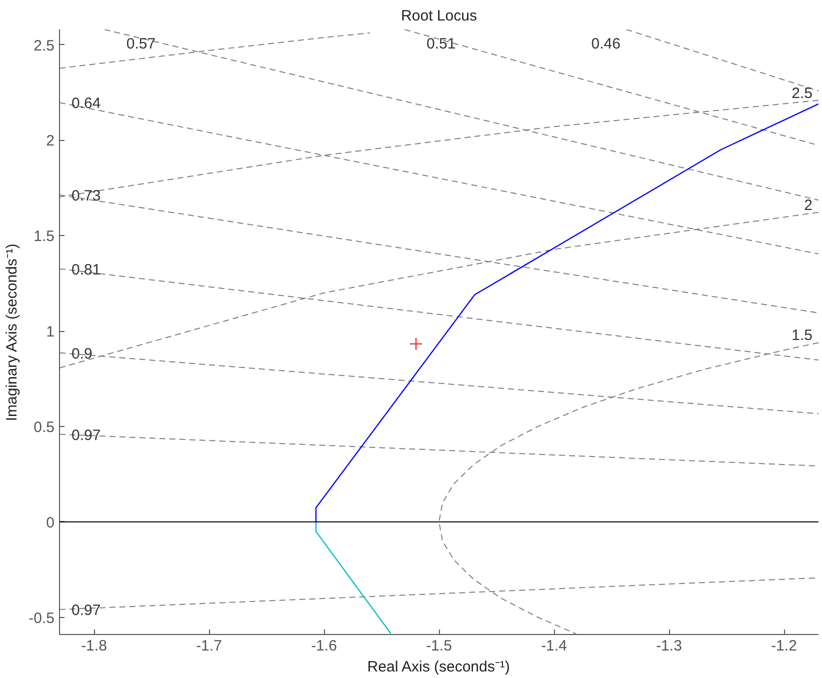 Image resolution: width=822 pixels, height=678 pixels. What do you see at coordinates (802, 335) in the screenshot?
I see `series-label: 1.5` at bounding box center [802, 335].